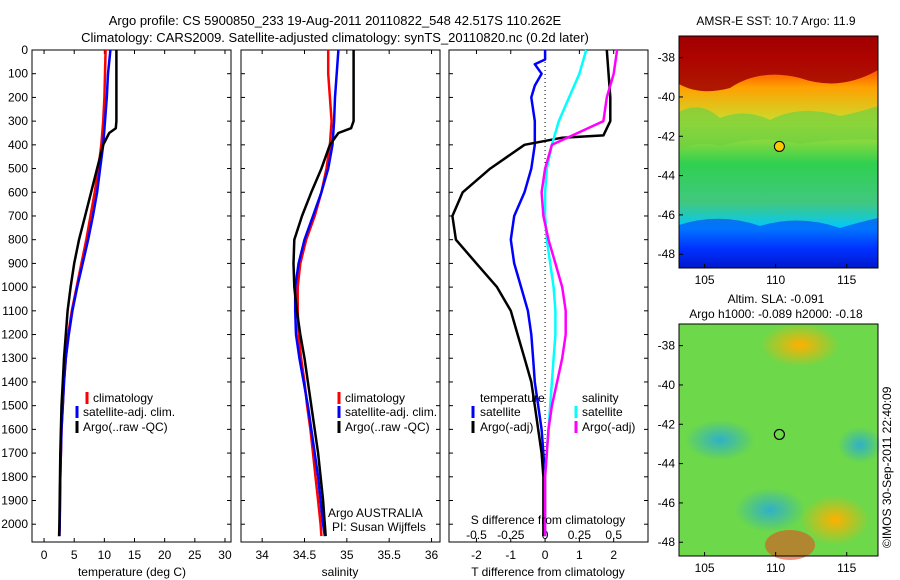  Describe the element at coordinates (510, 555) in the screenshot. I see `x-tick-label: -1` at that location.